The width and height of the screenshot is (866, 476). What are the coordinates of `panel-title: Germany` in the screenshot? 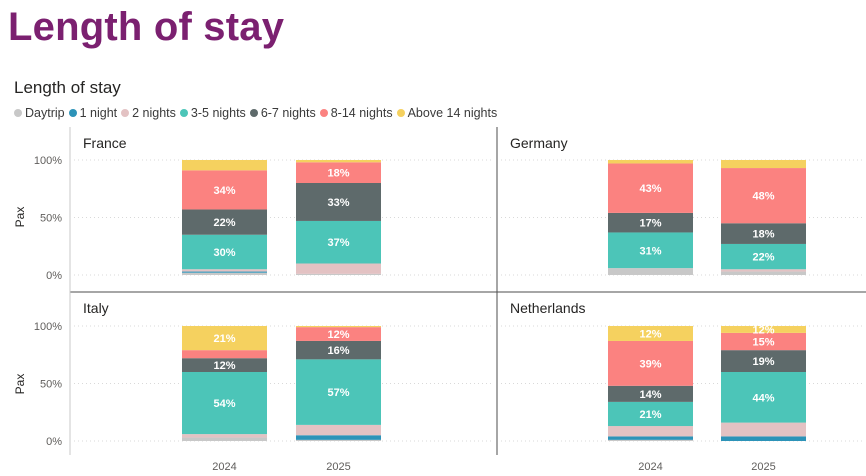 It's located at (539, 143).